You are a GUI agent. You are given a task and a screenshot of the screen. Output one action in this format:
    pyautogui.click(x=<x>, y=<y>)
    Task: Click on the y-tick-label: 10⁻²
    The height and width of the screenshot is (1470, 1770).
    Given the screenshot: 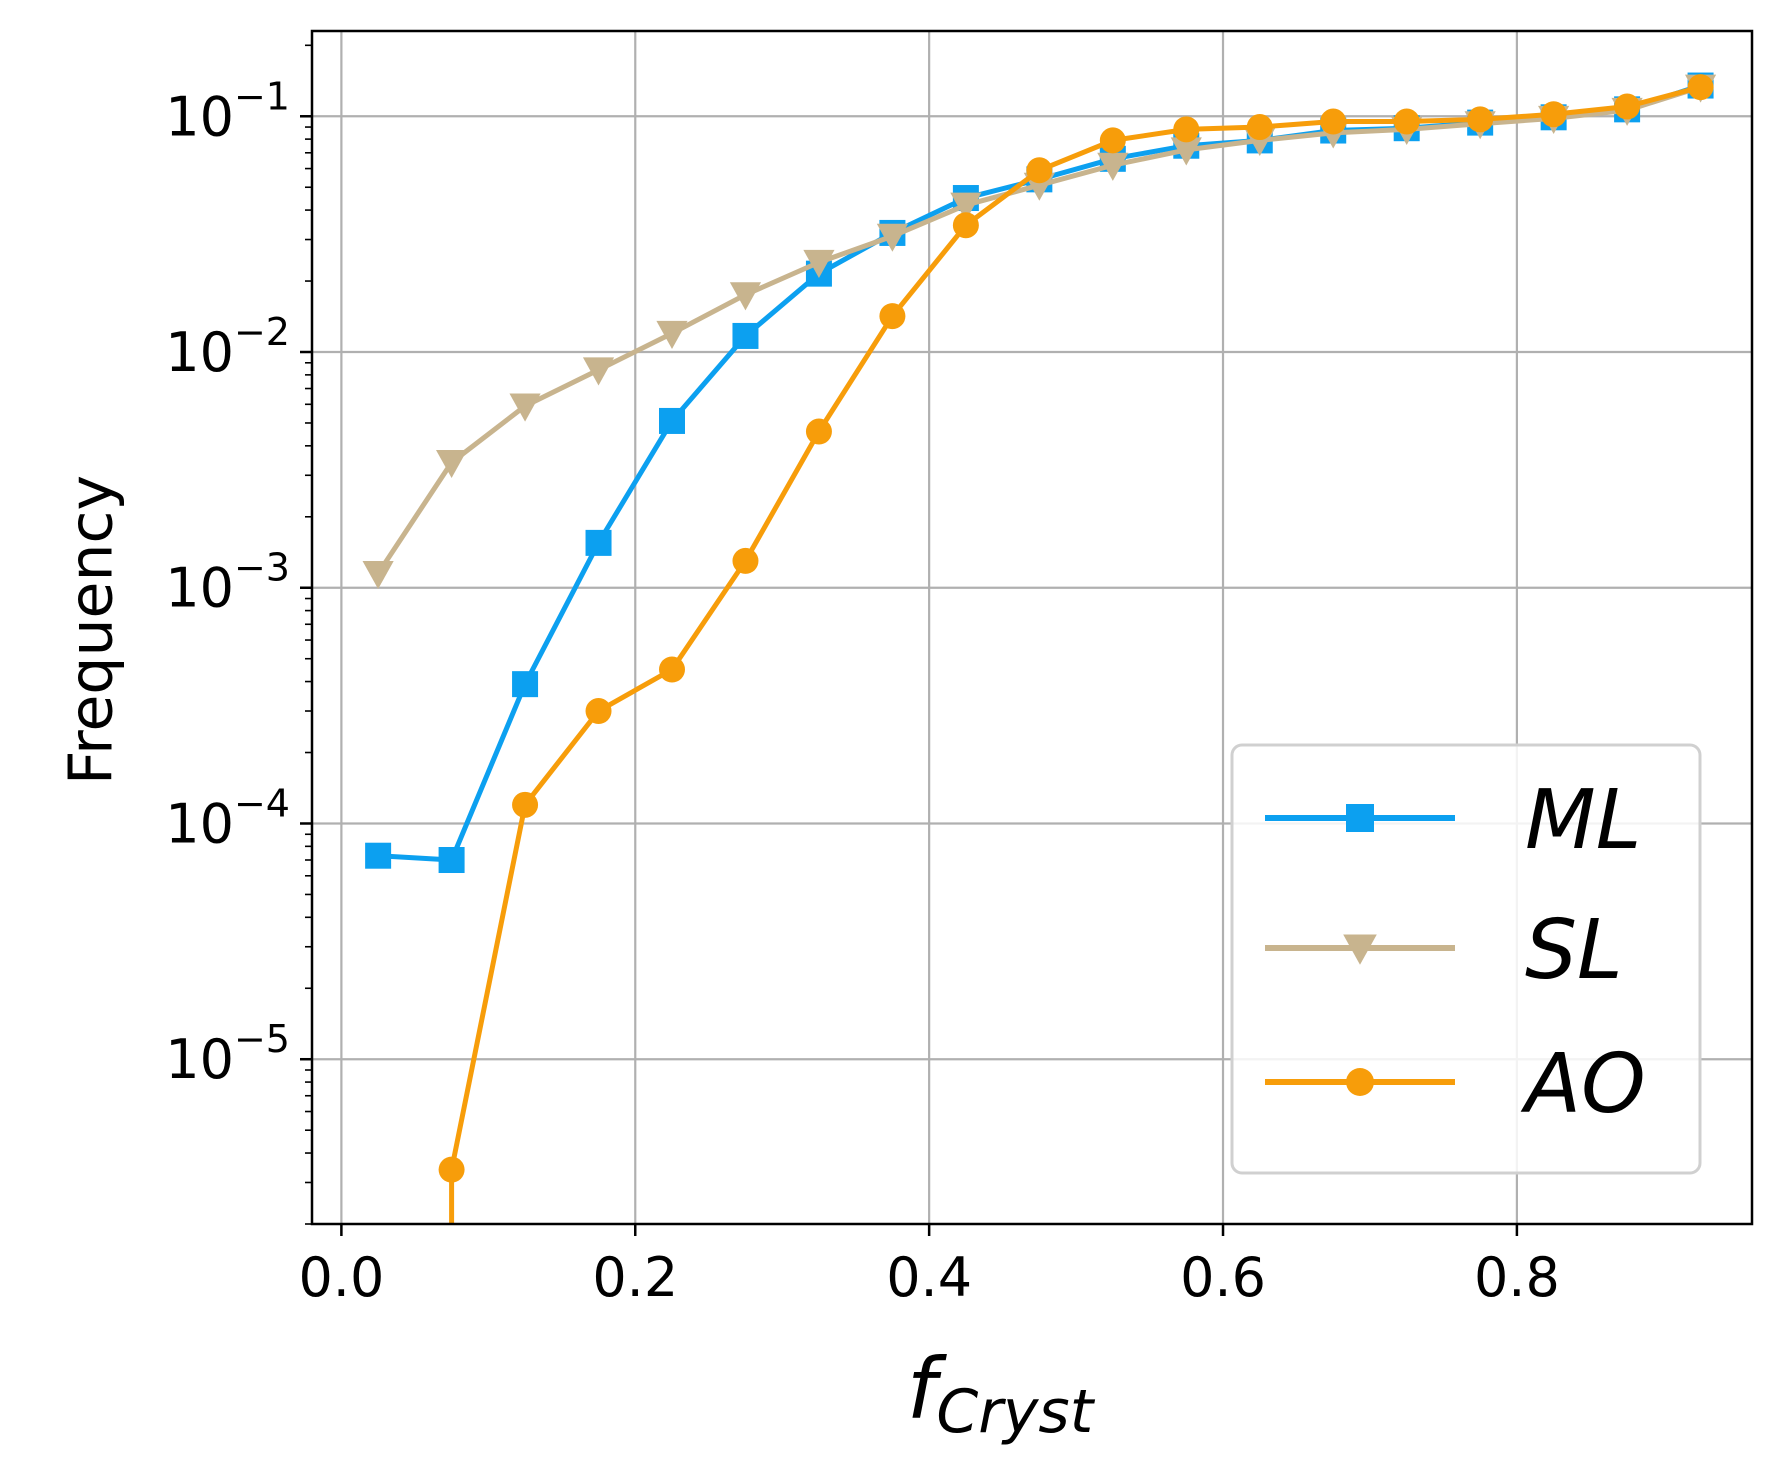 What is the action you would take?
    pyautogui.click(x=227, y=347)
    